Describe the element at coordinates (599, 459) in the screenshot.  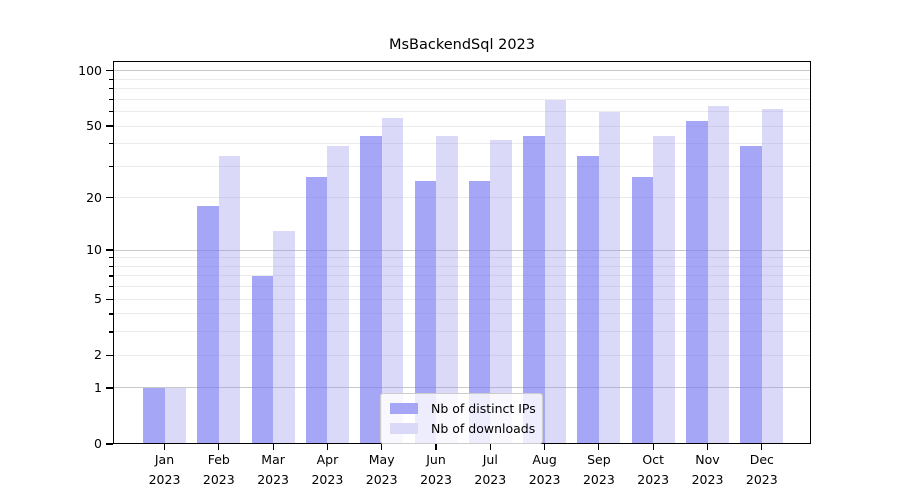
I see `x-tick-month: Sep` at that location.